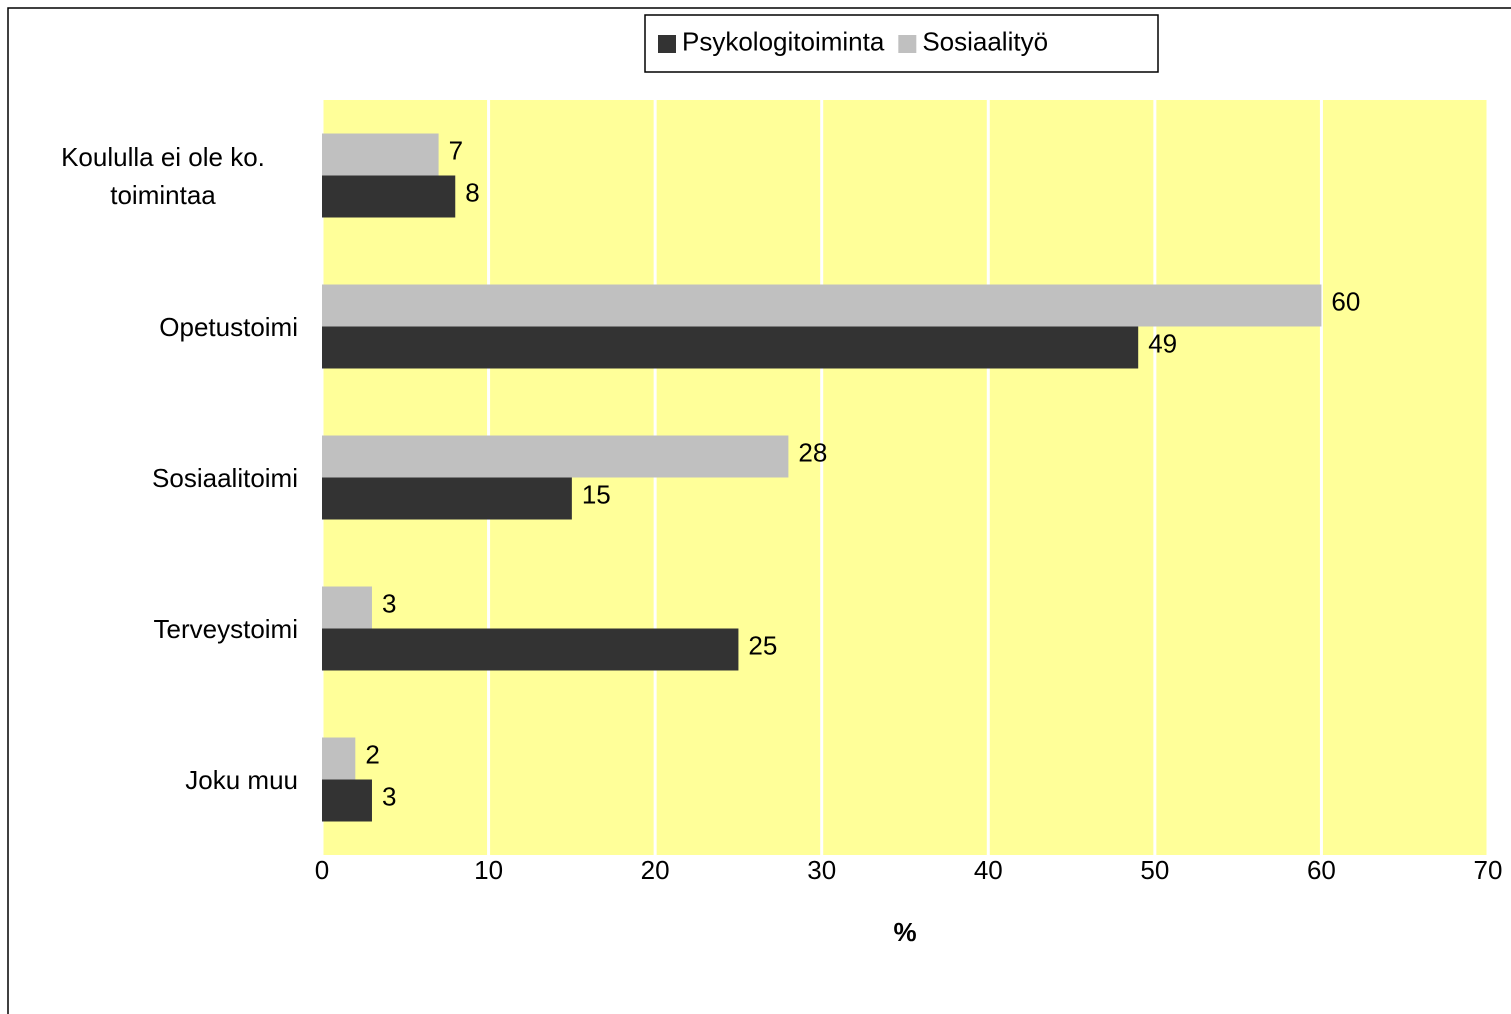 The height and width of the screenshot is (1014, 1511). I want to click on category-label-box: Terveystoimi, so click(226, 629).